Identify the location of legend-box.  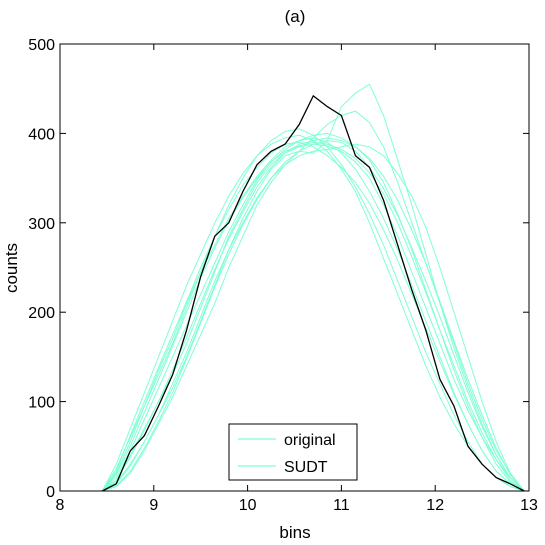
(293, 452).